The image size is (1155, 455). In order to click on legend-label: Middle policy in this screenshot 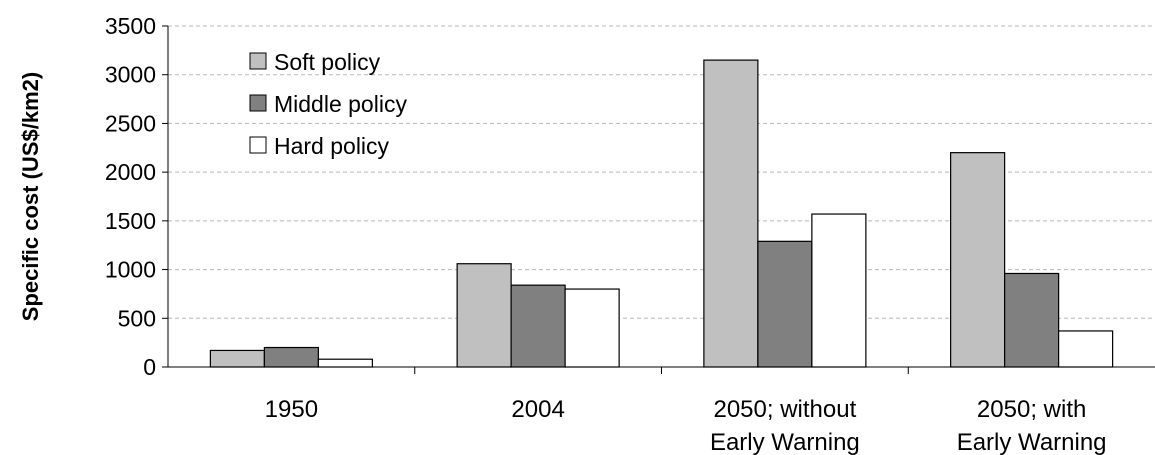, I will do `click(340, 104)`.